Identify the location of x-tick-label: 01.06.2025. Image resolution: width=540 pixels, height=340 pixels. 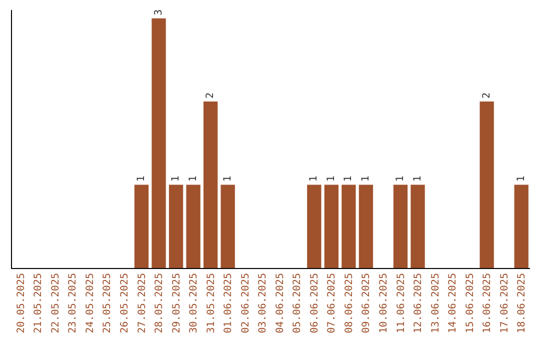
(228, 303).